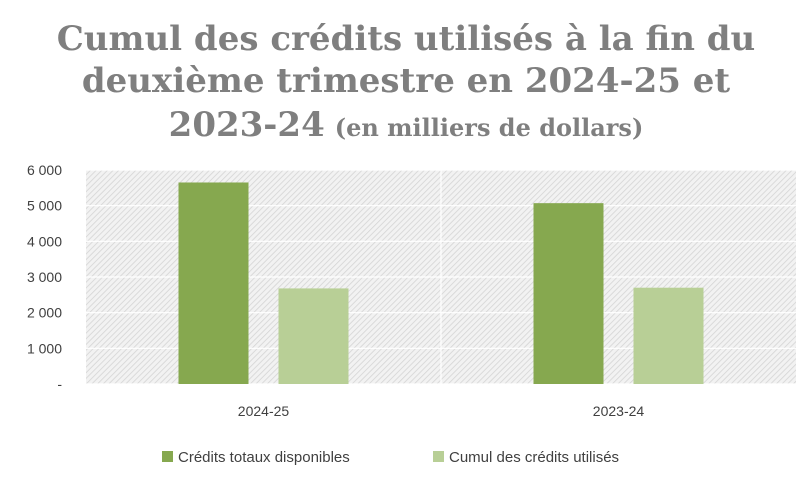  What do you see at coordinates (44, 170) in the screenshot?
I see `y-tick-label: 6 000` at bounding box center [44, 170].